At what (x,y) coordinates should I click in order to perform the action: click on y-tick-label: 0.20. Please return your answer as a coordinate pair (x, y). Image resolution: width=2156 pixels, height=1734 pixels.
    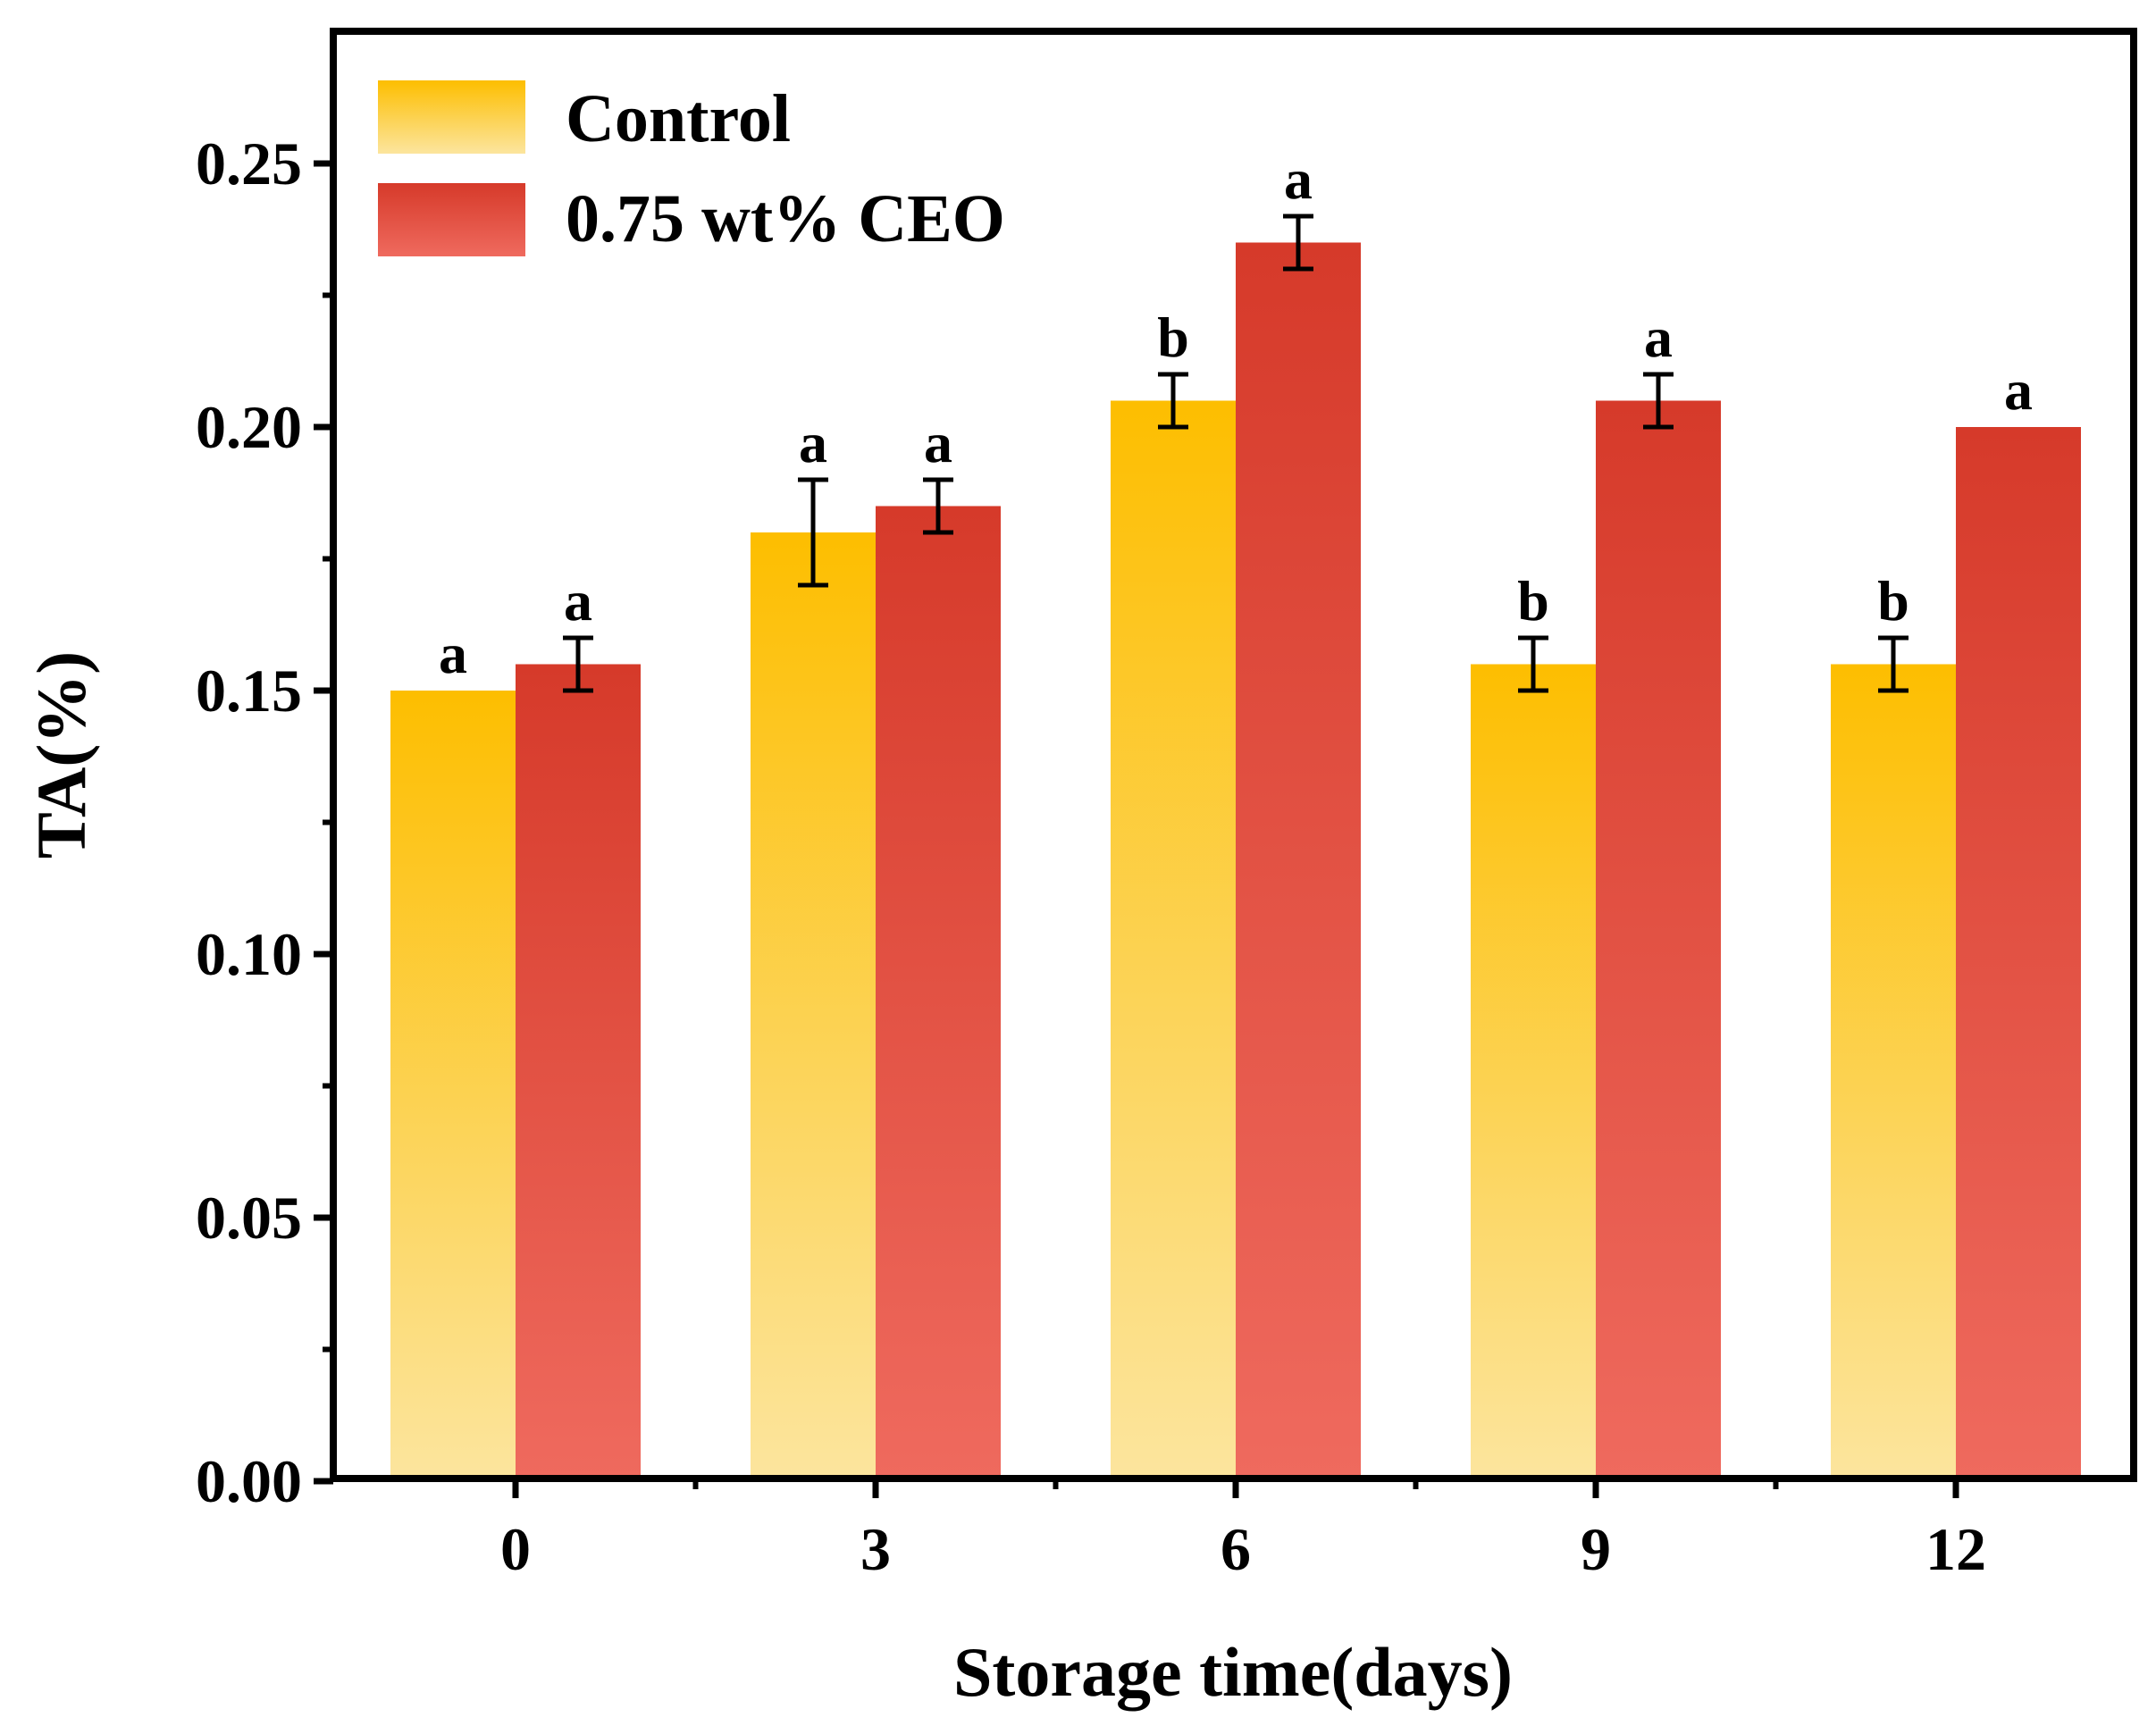
    Looking at the image, I should click on (249, 427).